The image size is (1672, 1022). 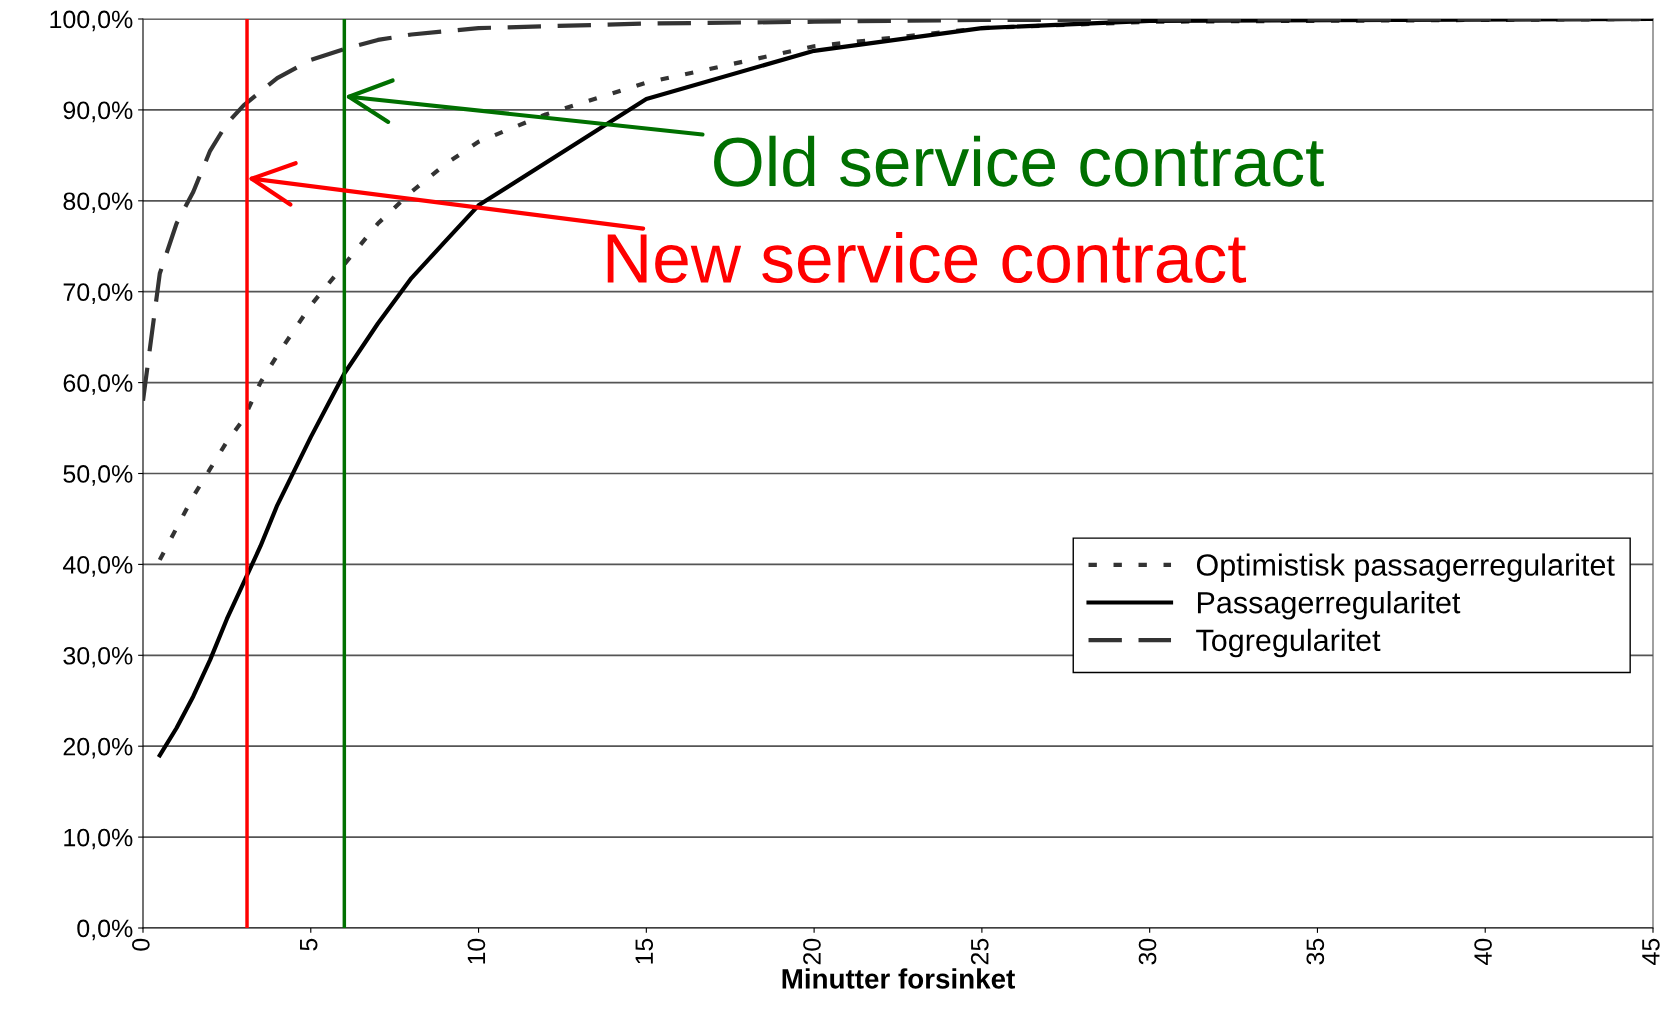 I want to click on x-tick-label: 15, so click(x=644, y=951).